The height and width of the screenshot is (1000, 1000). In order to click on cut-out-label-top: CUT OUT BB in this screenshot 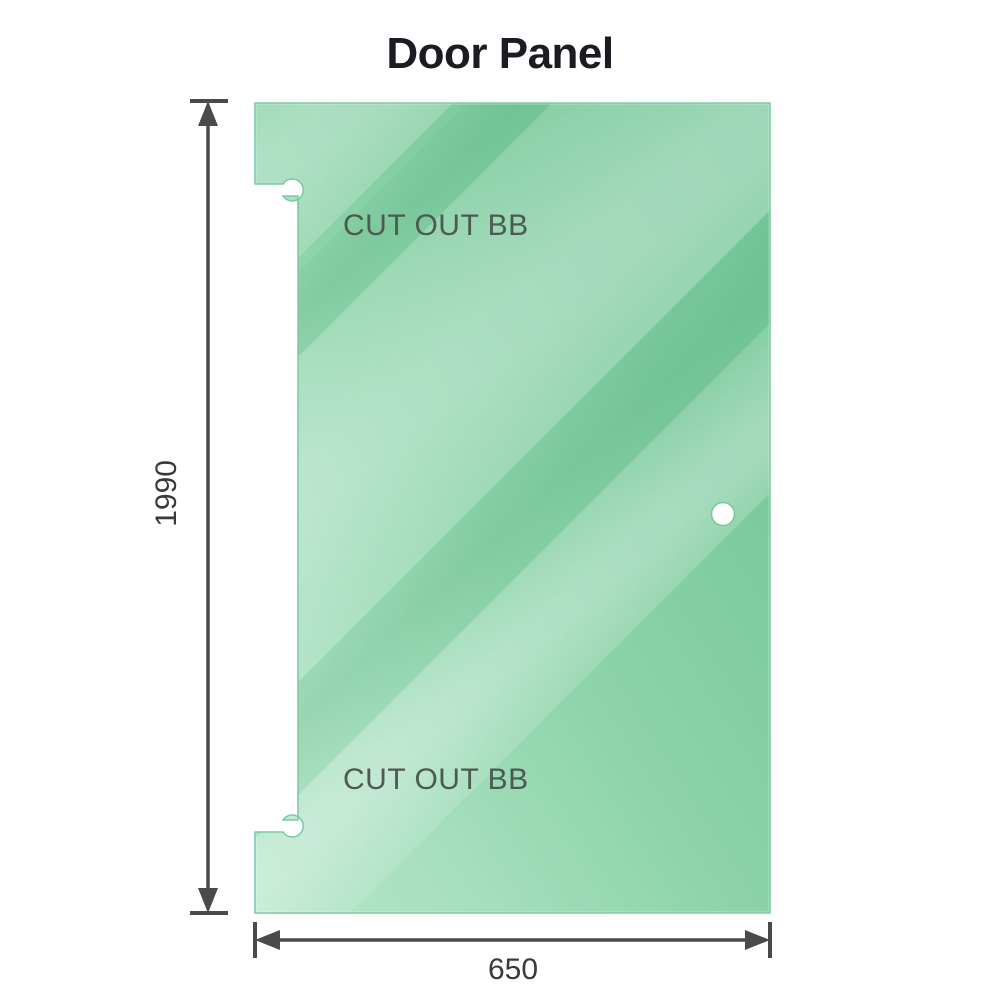, I will do `click(436, 225)`.